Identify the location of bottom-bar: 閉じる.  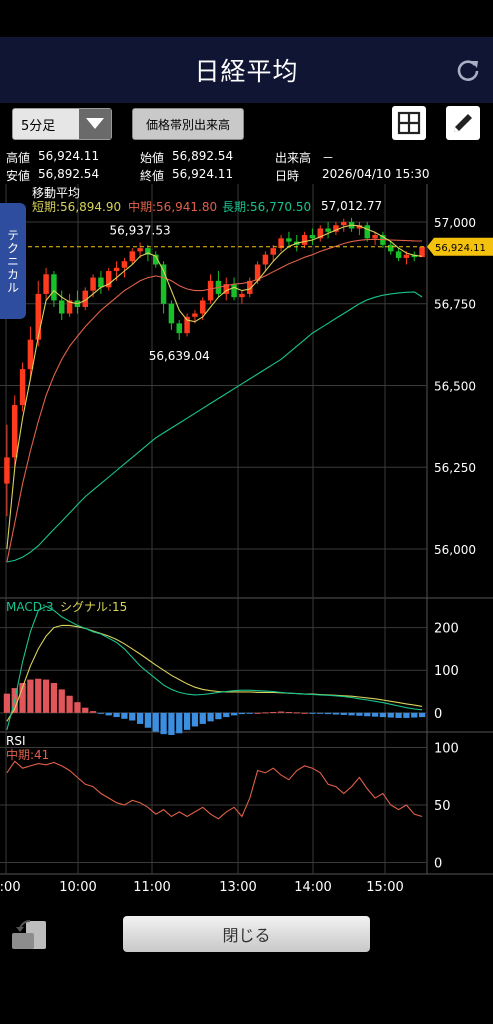
(246, 935).